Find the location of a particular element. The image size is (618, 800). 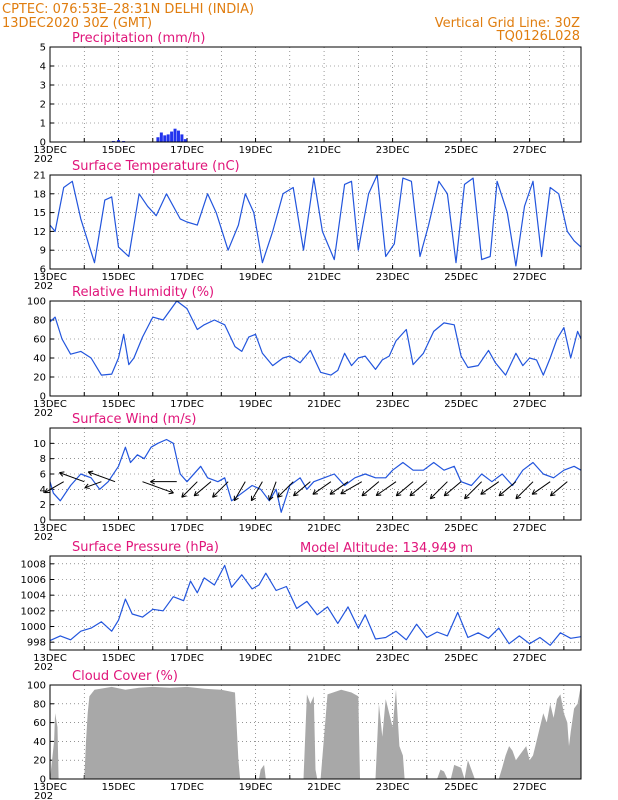

cloud-cover-frame is located at coordinates (315, 732).